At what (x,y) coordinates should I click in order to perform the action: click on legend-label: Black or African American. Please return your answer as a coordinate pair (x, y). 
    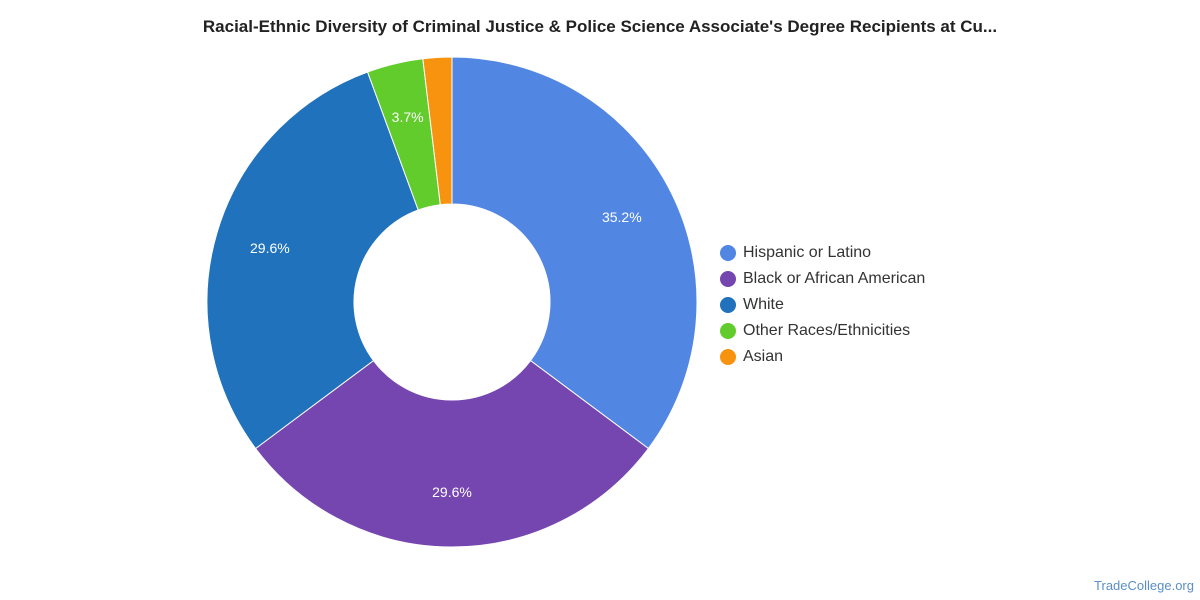
    Looking at the image, I should click on (834, 278).